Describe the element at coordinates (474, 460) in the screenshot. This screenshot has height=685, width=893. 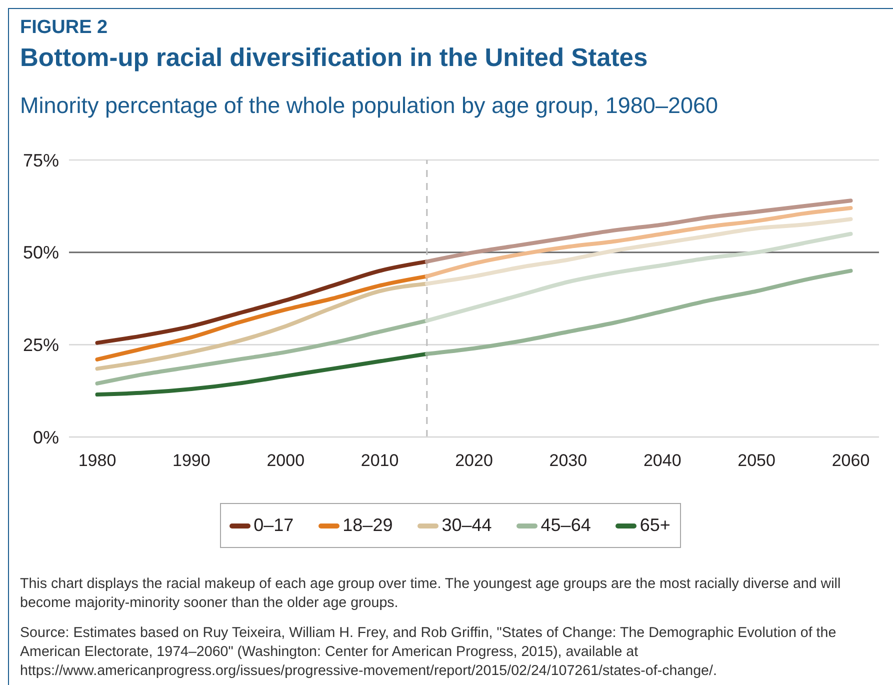
I see `x-tick-label: 2020` at that location.